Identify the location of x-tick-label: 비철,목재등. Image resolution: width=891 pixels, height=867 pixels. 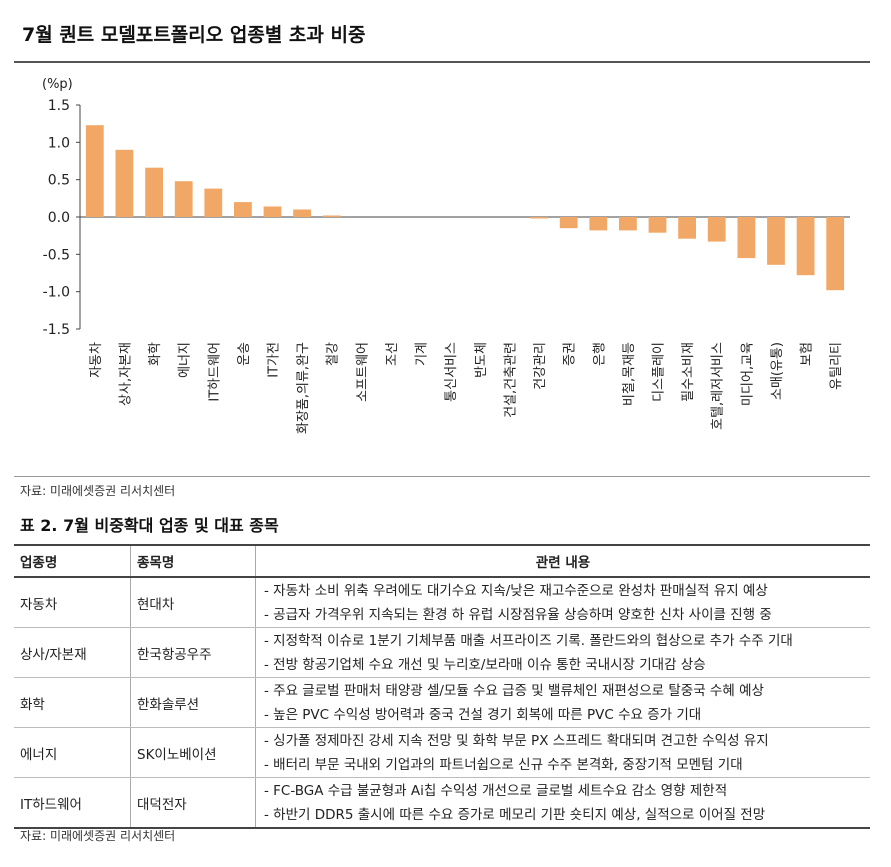
(629, 374).